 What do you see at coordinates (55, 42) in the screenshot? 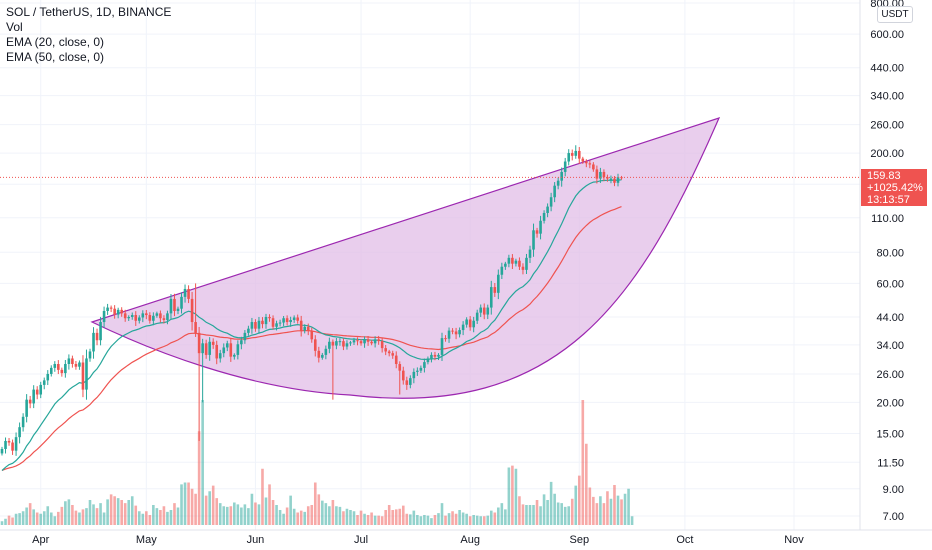
I see `ema20-indicator-label: EMA (20, close, 0)` at bounding box center [55, 42].